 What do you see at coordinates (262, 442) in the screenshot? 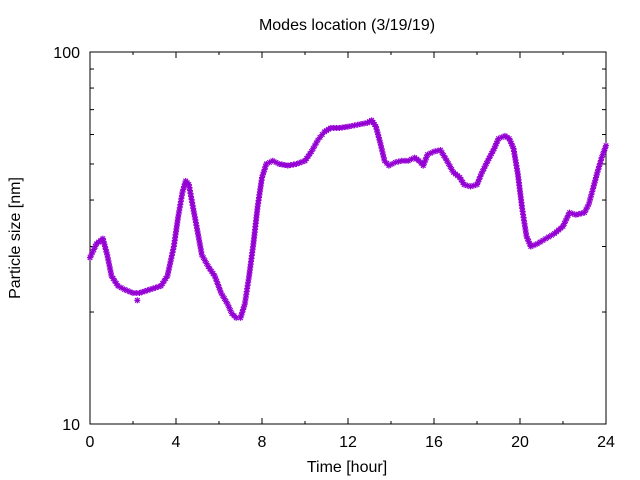
I see `x-tick-label: 8` at bounding box center [262, 442].